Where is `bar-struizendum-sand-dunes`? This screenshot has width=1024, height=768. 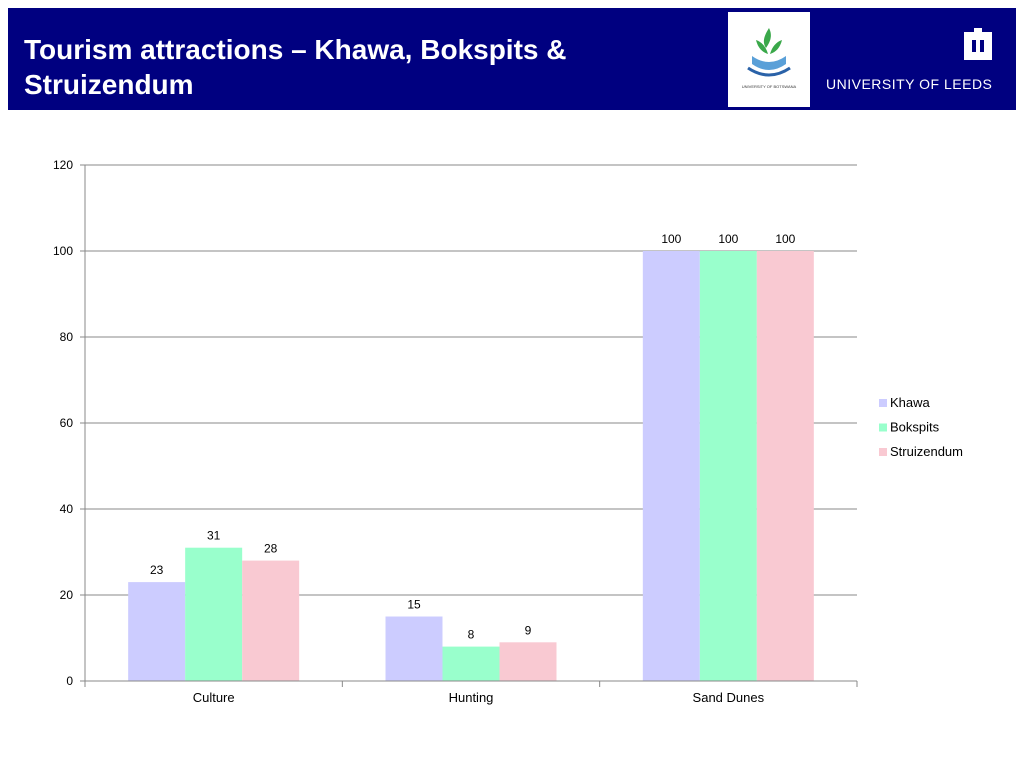 bar-struizendum-sand-dunes is located at coordinates (785, 466).